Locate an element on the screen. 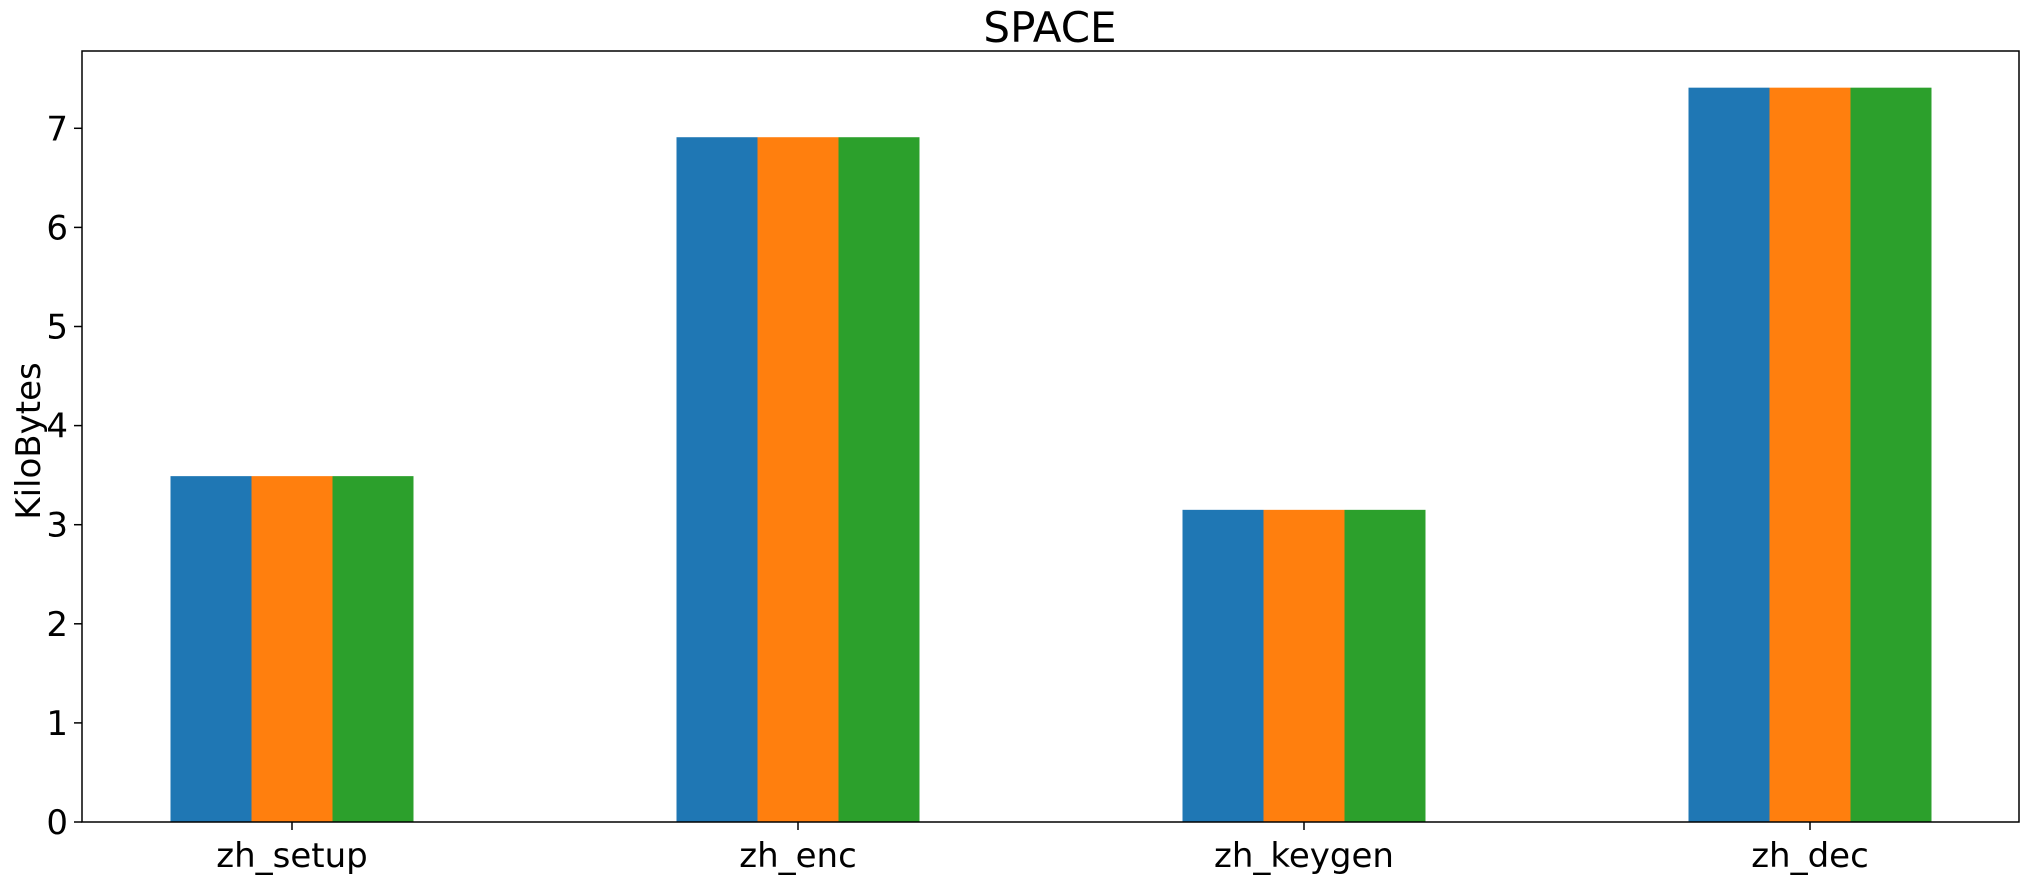  x-tick-label: zh_setup is located at coordinates (292, 856).